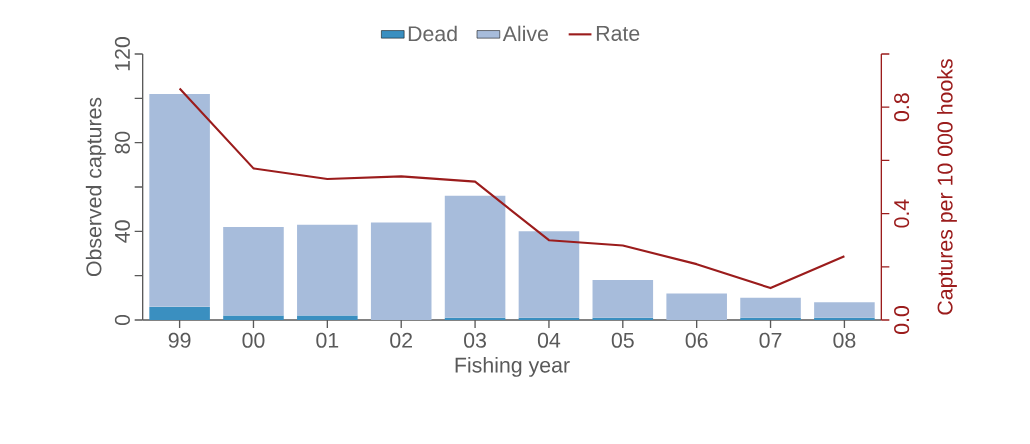  I want to click on x-tick-label: 01, so click(327, 340).